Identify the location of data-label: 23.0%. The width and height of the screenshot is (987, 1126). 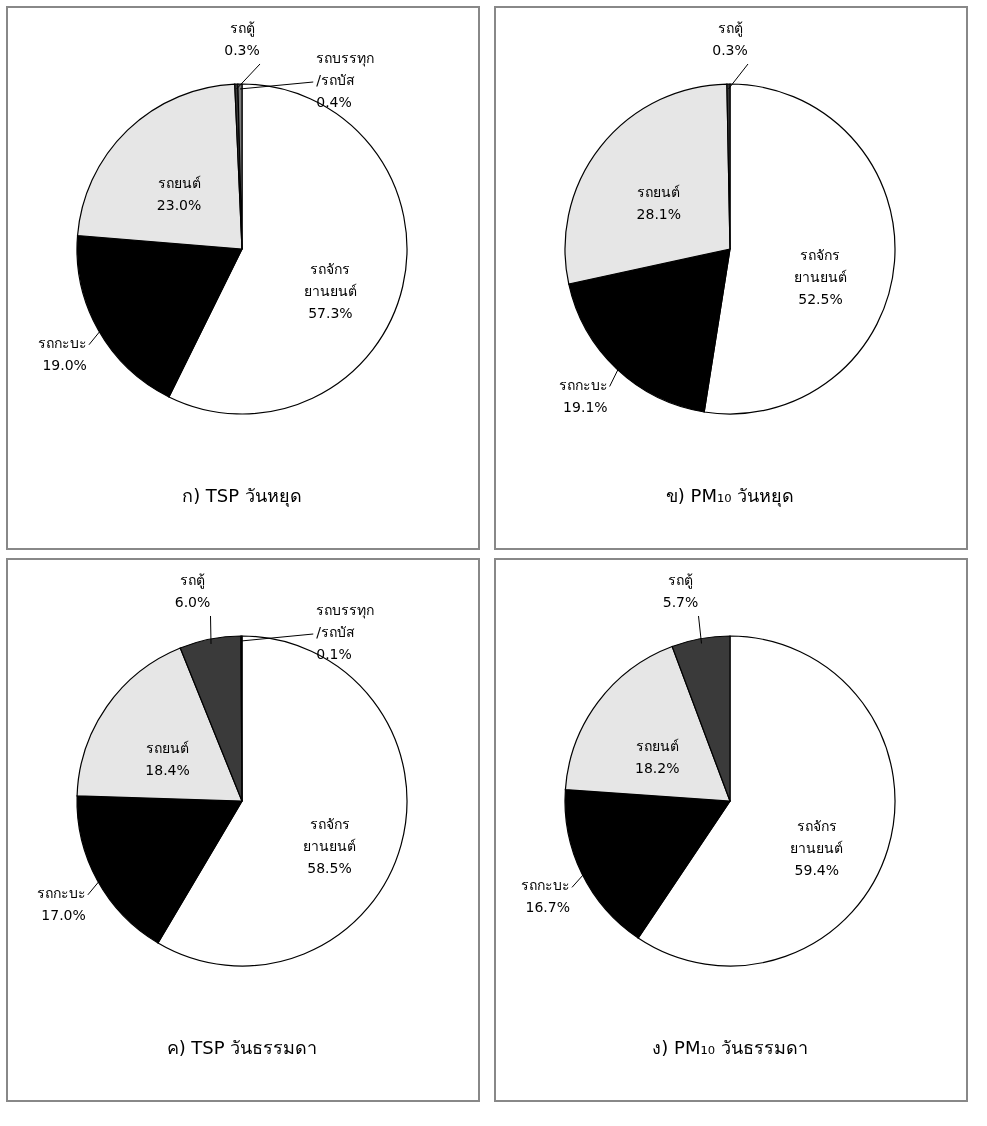
(179, 204).